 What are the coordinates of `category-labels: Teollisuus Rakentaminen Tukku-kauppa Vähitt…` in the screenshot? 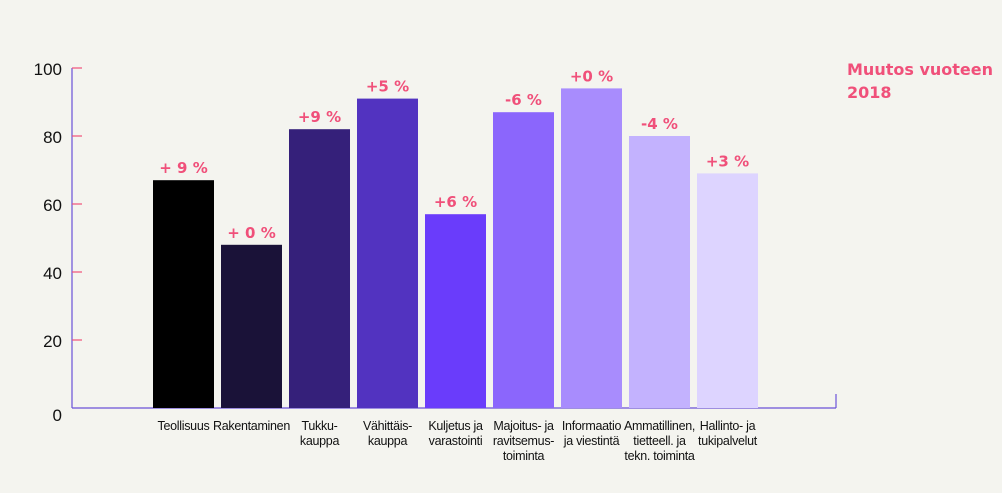 It's located at (458, 441).